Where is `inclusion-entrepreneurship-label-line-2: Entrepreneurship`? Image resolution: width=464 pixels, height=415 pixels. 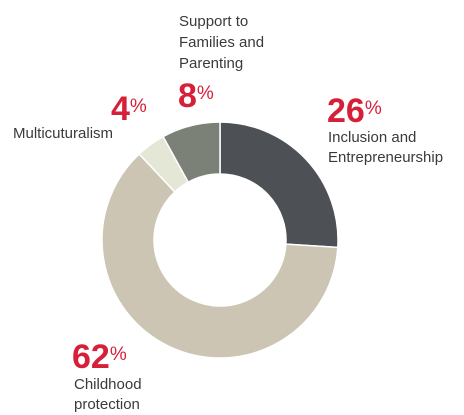
inclusion-entrepreneurship-label-line-2: Entrepreneurship is located at coordinates (386, 157).